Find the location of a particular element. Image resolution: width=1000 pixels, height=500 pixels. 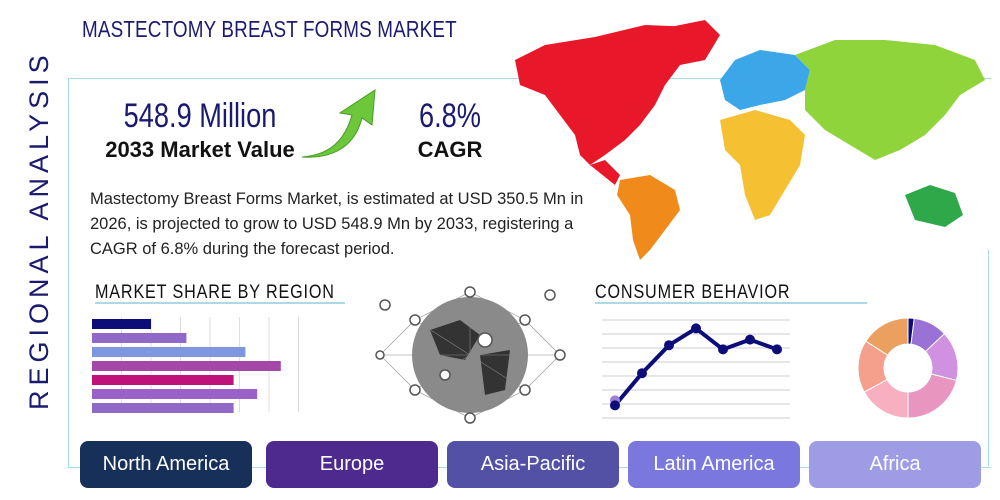

market-share-bar-chart is located at coordinates (195, 365).